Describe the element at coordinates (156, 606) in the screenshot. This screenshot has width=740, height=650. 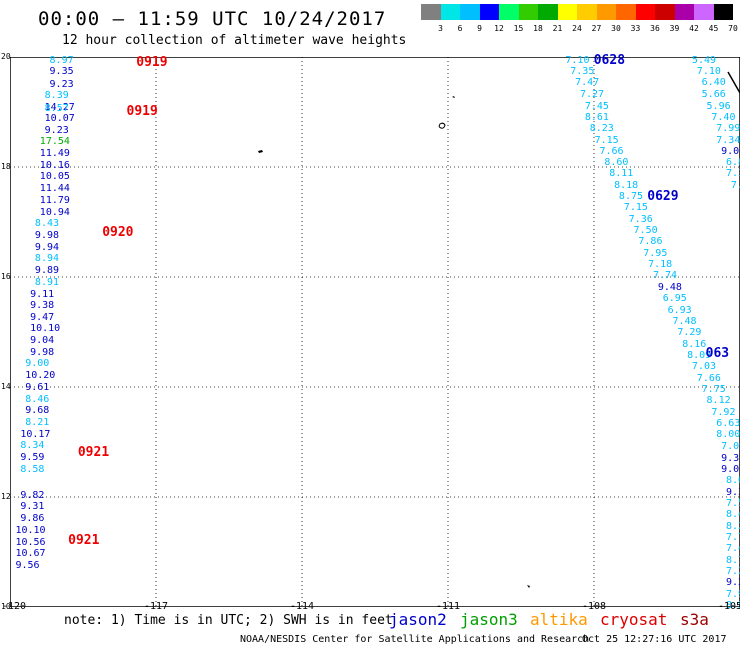
I see `longitude-label: -117` at that location.